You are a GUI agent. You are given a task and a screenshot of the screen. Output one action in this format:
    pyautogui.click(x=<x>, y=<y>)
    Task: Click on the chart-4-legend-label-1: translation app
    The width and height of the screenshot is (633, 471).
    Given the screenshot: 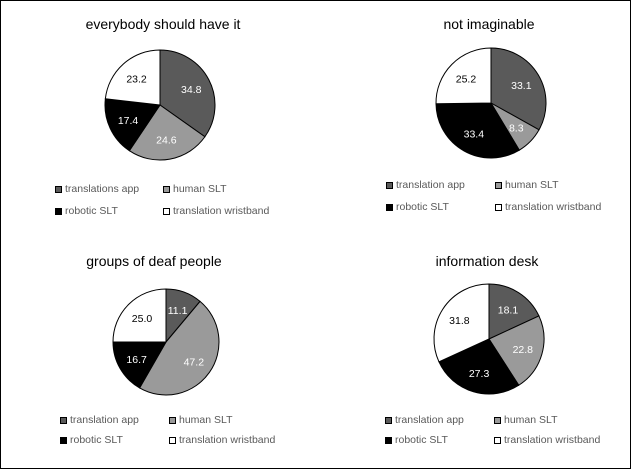 What is the action you would take?
    pyautogui.click(x=429, y=420)
    